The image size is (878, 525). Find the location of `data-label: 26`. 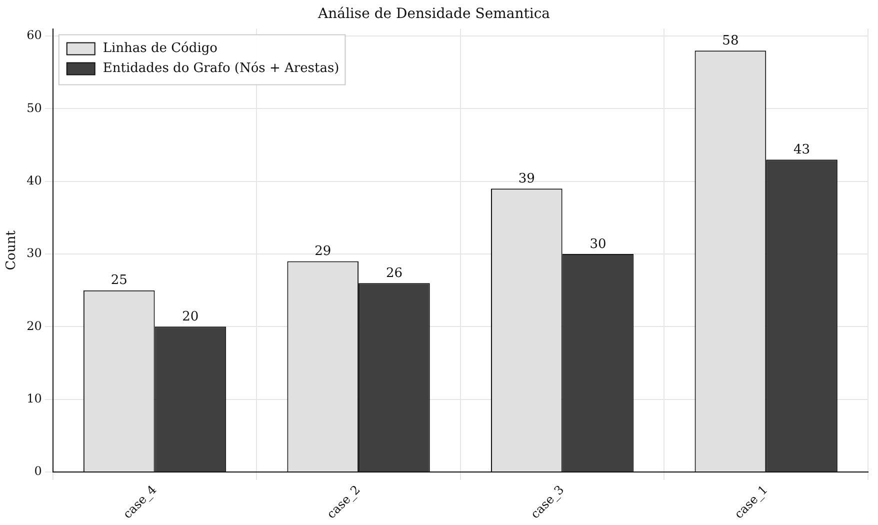

data-label: 26 is located at coordinates (394, 273).